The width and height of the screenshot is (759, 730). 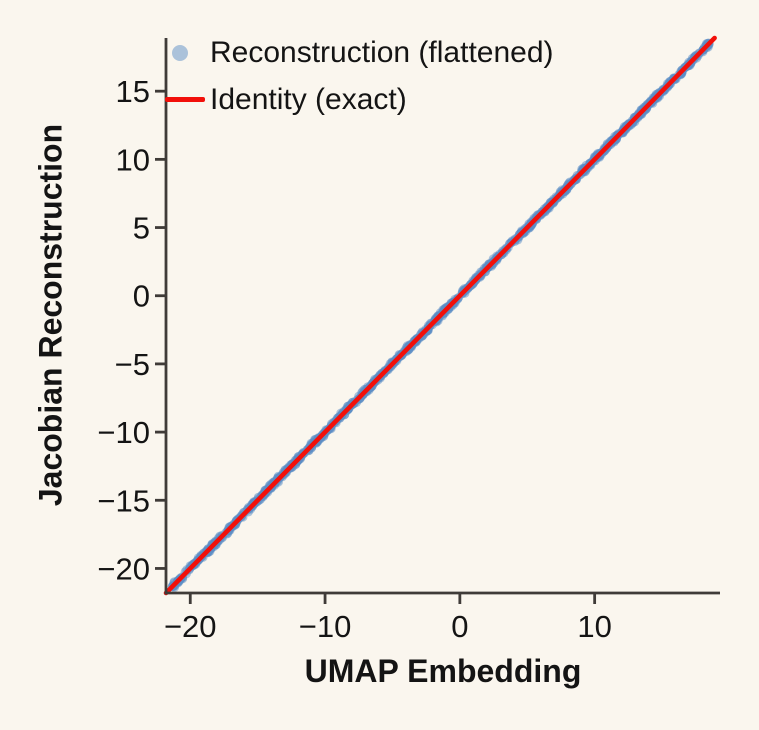 What do you see at coordinates (382, 52) in the screenshot?
I see `legend-label-reconstruction: Reconstruction (flattened)` at bounding box center [382, 52].